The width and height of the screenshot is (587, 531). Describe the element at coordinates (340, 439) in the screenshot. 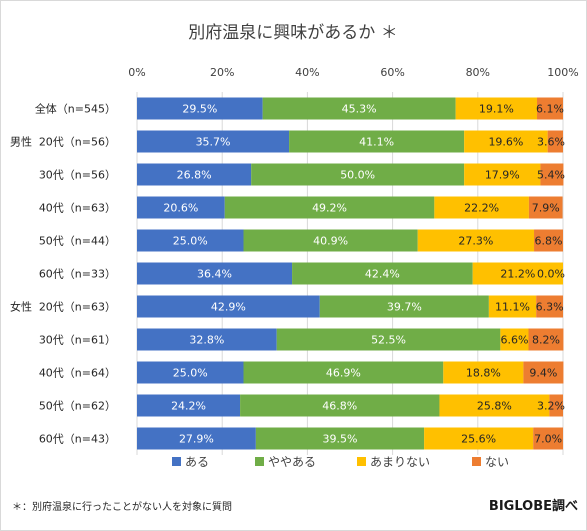

I see `data-label: 39.5%` at that location.